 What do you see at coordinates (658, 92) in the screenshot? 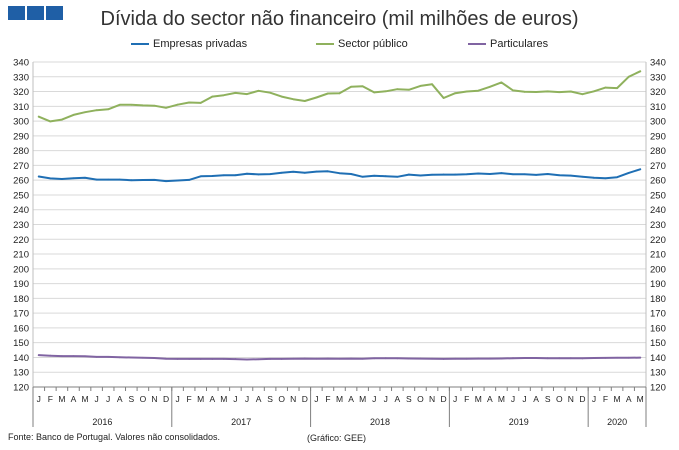
I see `y-tick-label-right: 320` at bounding box center [658, 92].